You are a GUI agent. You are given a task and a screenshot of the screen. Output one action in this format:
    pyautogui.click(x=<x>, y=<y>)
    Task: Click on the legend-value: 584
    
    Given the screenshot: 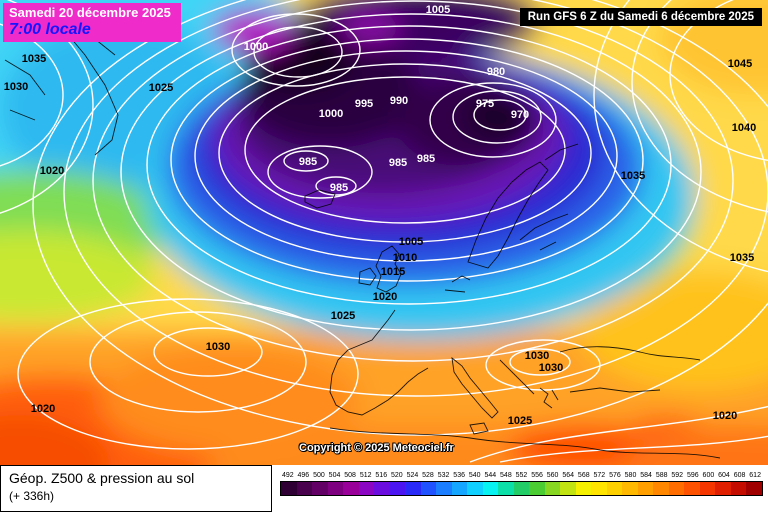 What is the action you would take?
    pyautogui.click(x=646, y=475)
    